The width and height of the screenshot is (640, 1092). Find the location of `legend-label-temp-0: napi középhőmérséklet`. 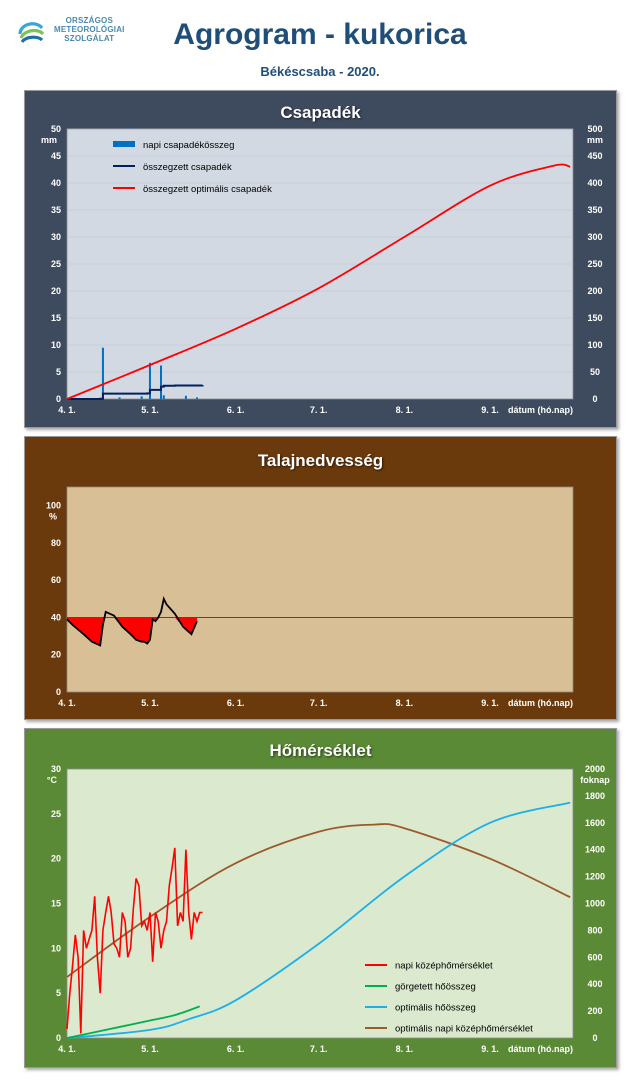

legend-label-temp-0: napi középhőmérséklet is located at coordinates (444, 966).